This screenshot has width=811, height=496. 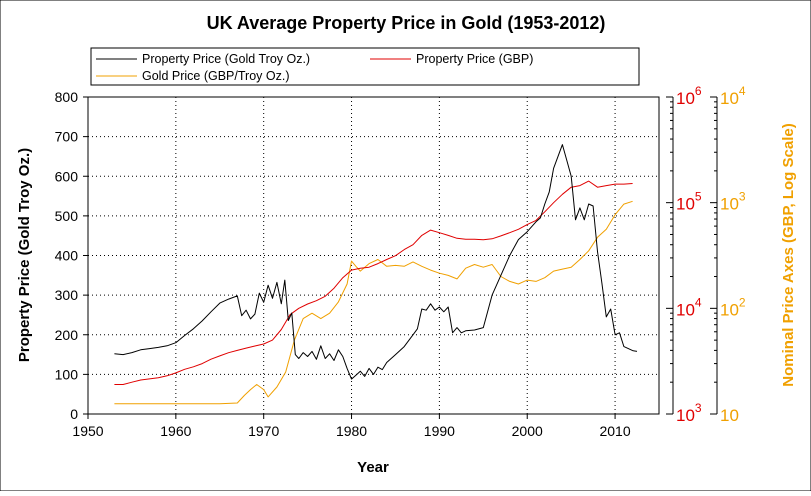 I want to click on x-tick-label: 1970, so click(x=263, y=431).